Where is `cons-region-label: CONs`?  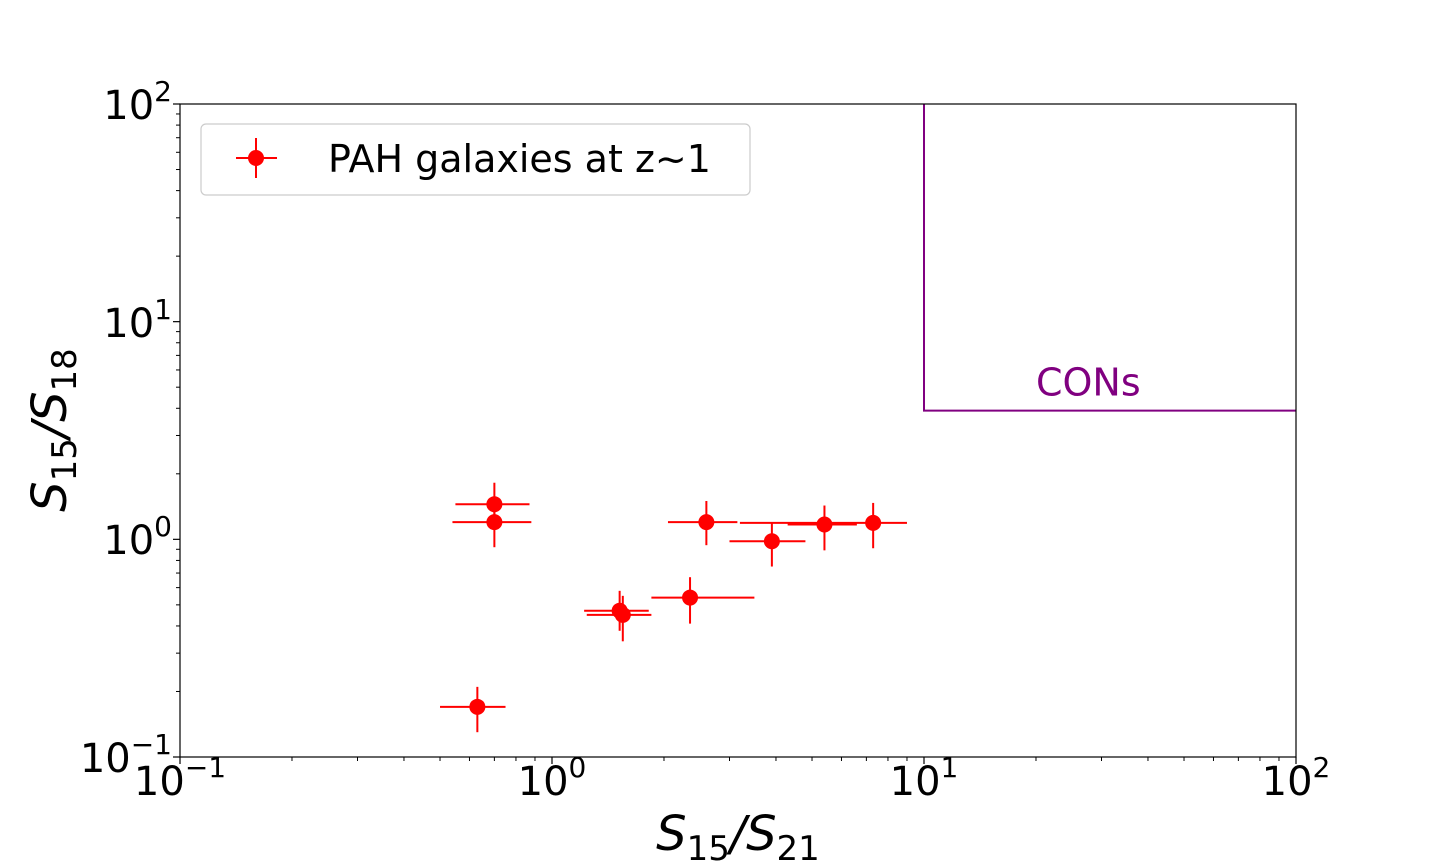
cons-region-label: CONs is located at coordinates (1088, 383).